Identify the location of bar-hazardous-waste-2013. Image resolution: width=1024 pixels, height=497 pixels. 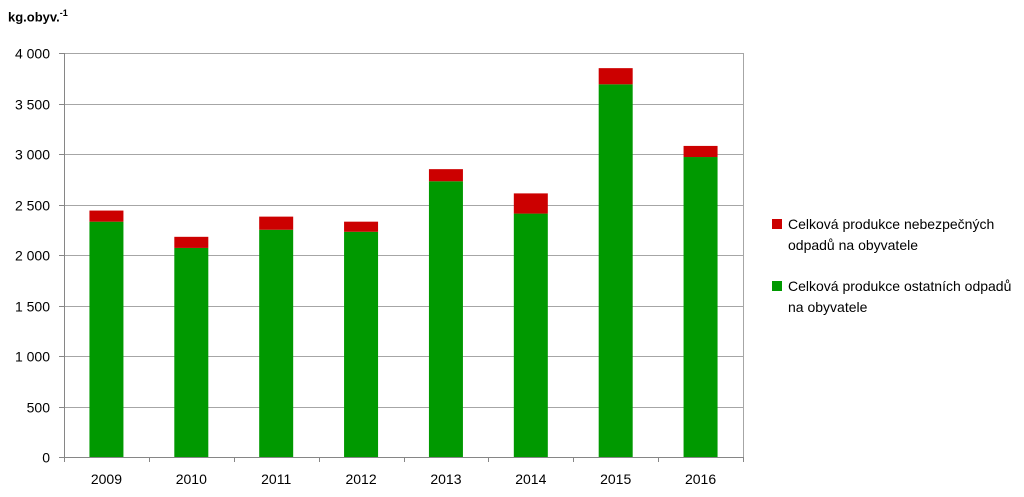
(445, 175).